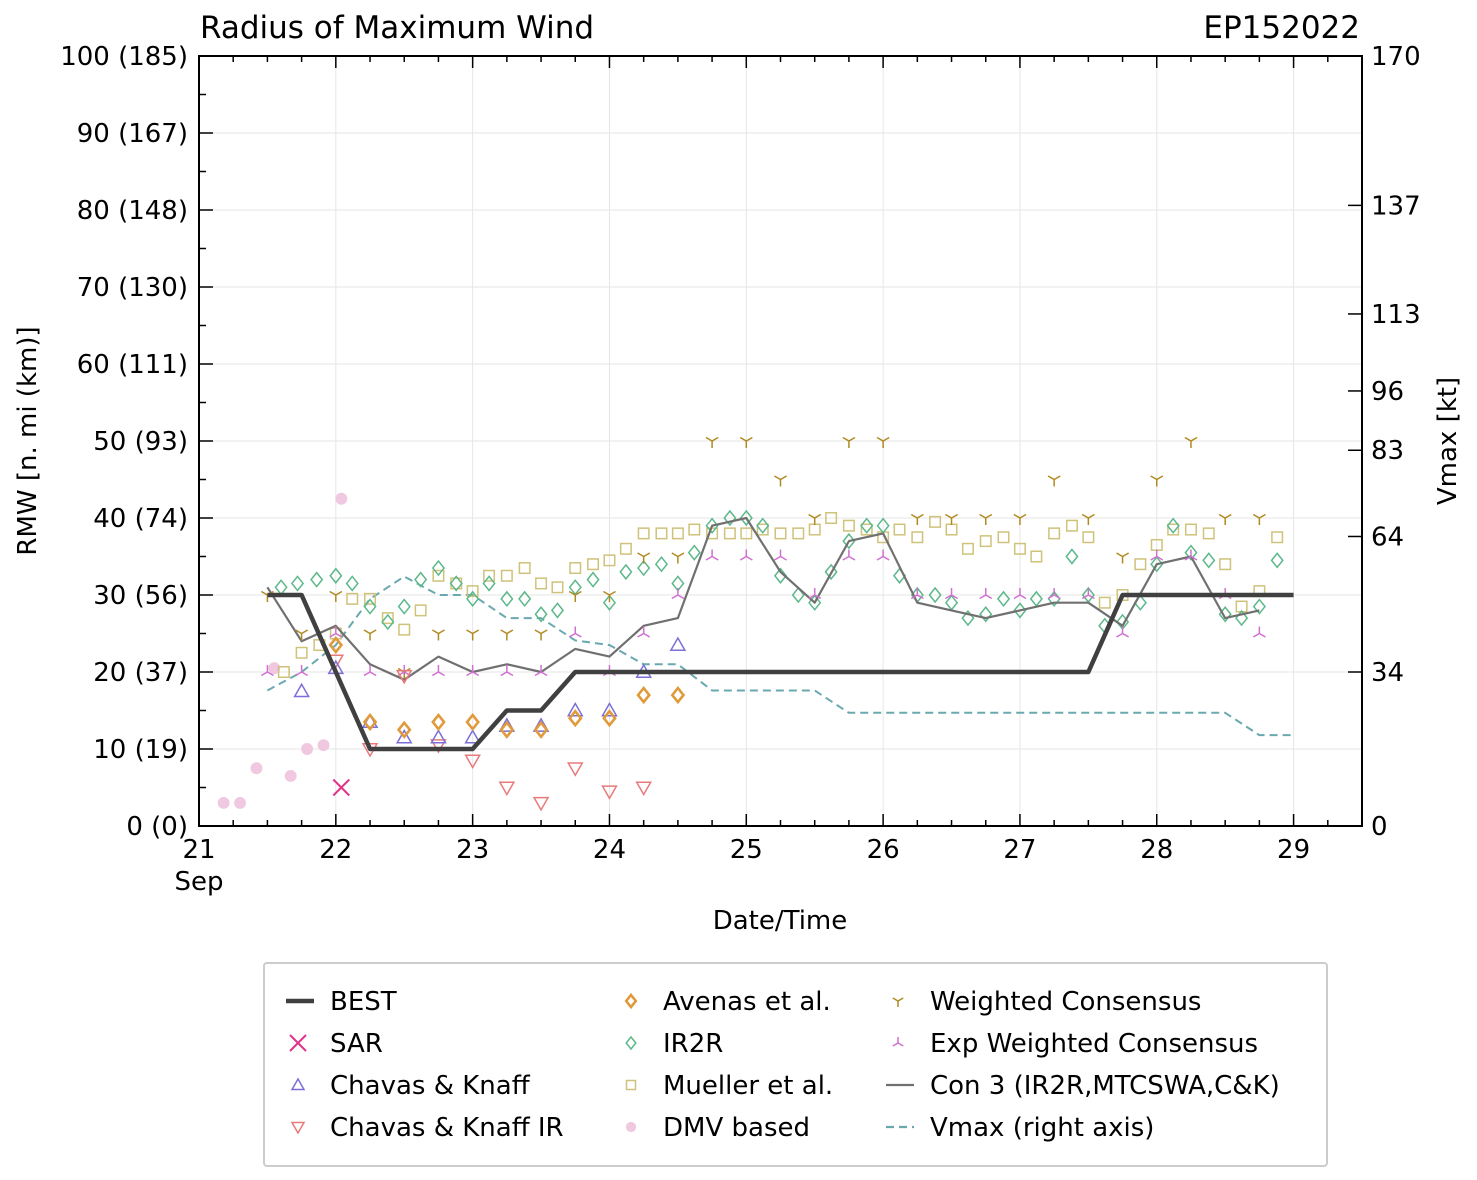 The image size is (1477, 1180). What do you see at coordinates (763, 598) in the screenshot?
I see `con-3-ir2r-mtcswa-c-k-line` at bounding box center [763, 598].